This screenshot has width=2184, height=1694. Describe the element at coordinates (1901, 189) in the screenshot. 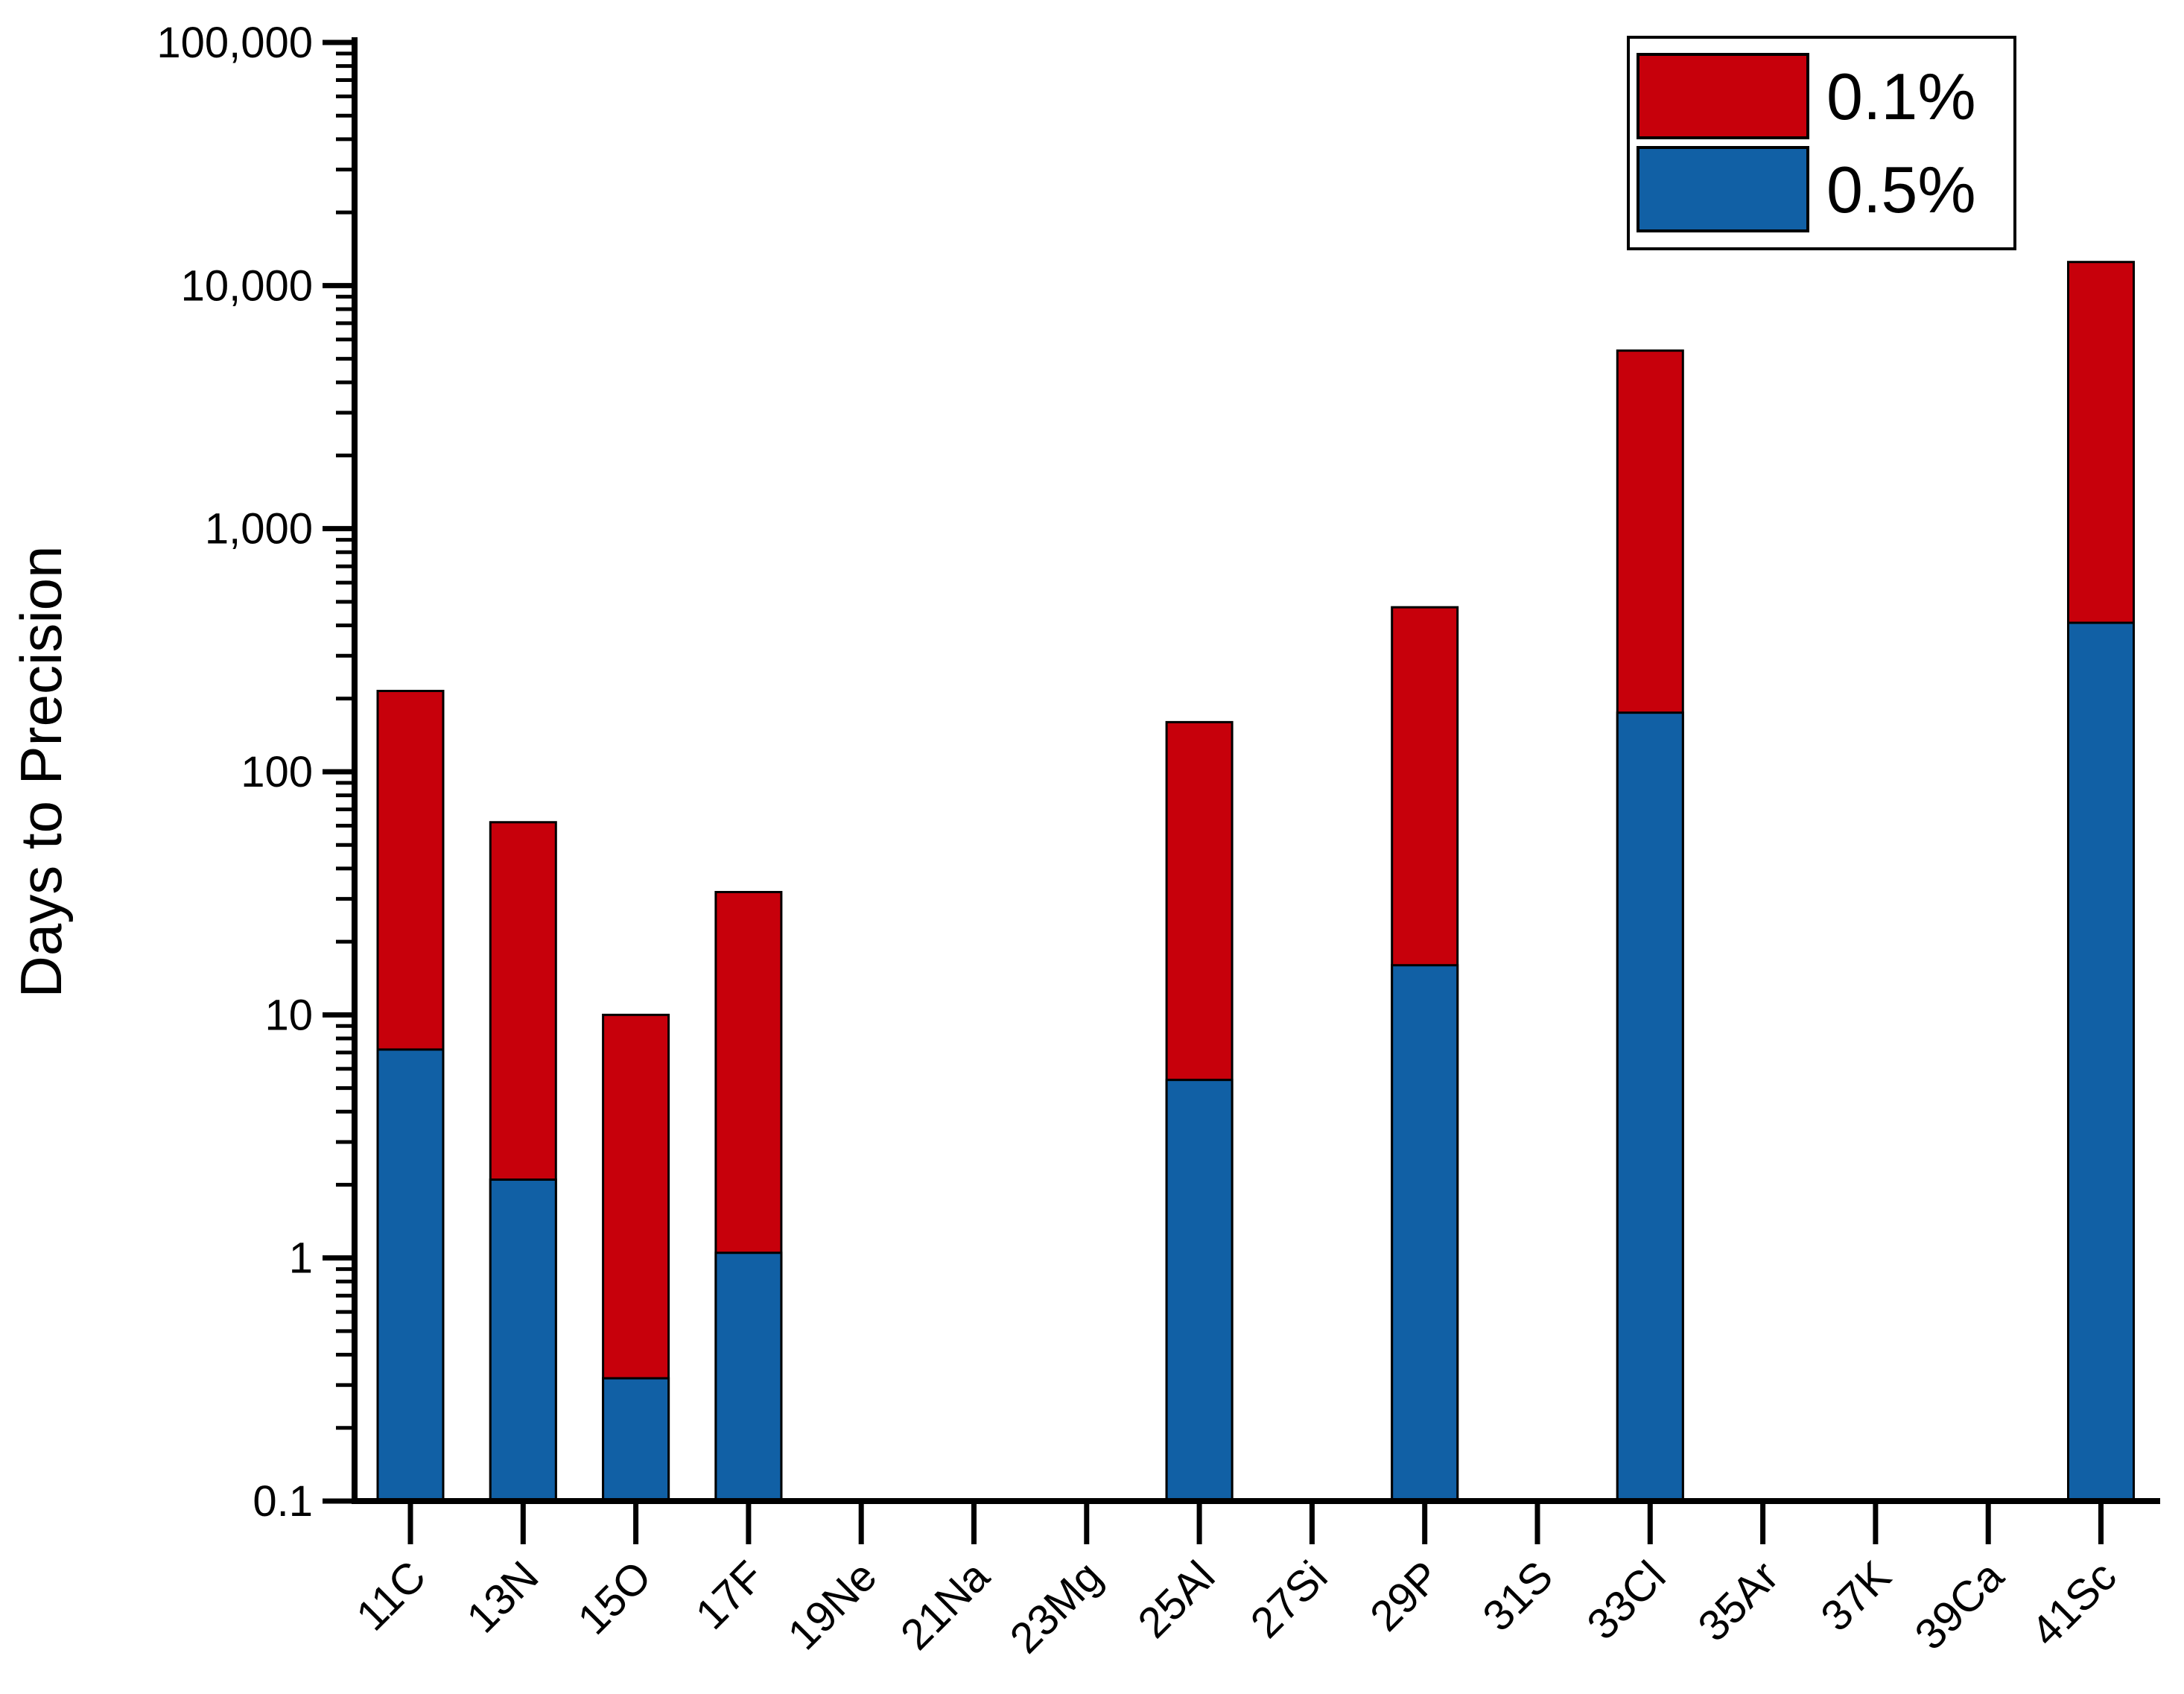

I see `legend-label: 0.5%` at that location.